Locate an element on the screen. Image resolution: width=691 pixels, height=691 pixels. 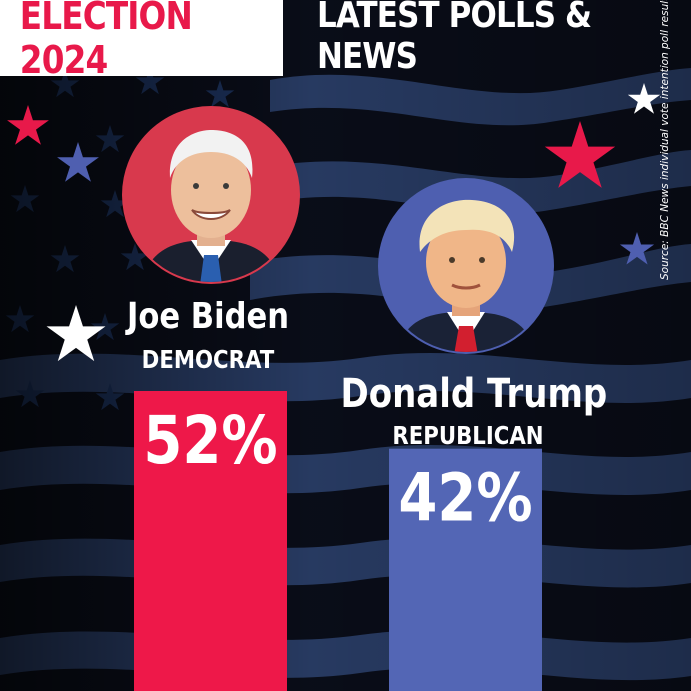
header-title: ELECTION 2024 is located at coordinates (106, 41).